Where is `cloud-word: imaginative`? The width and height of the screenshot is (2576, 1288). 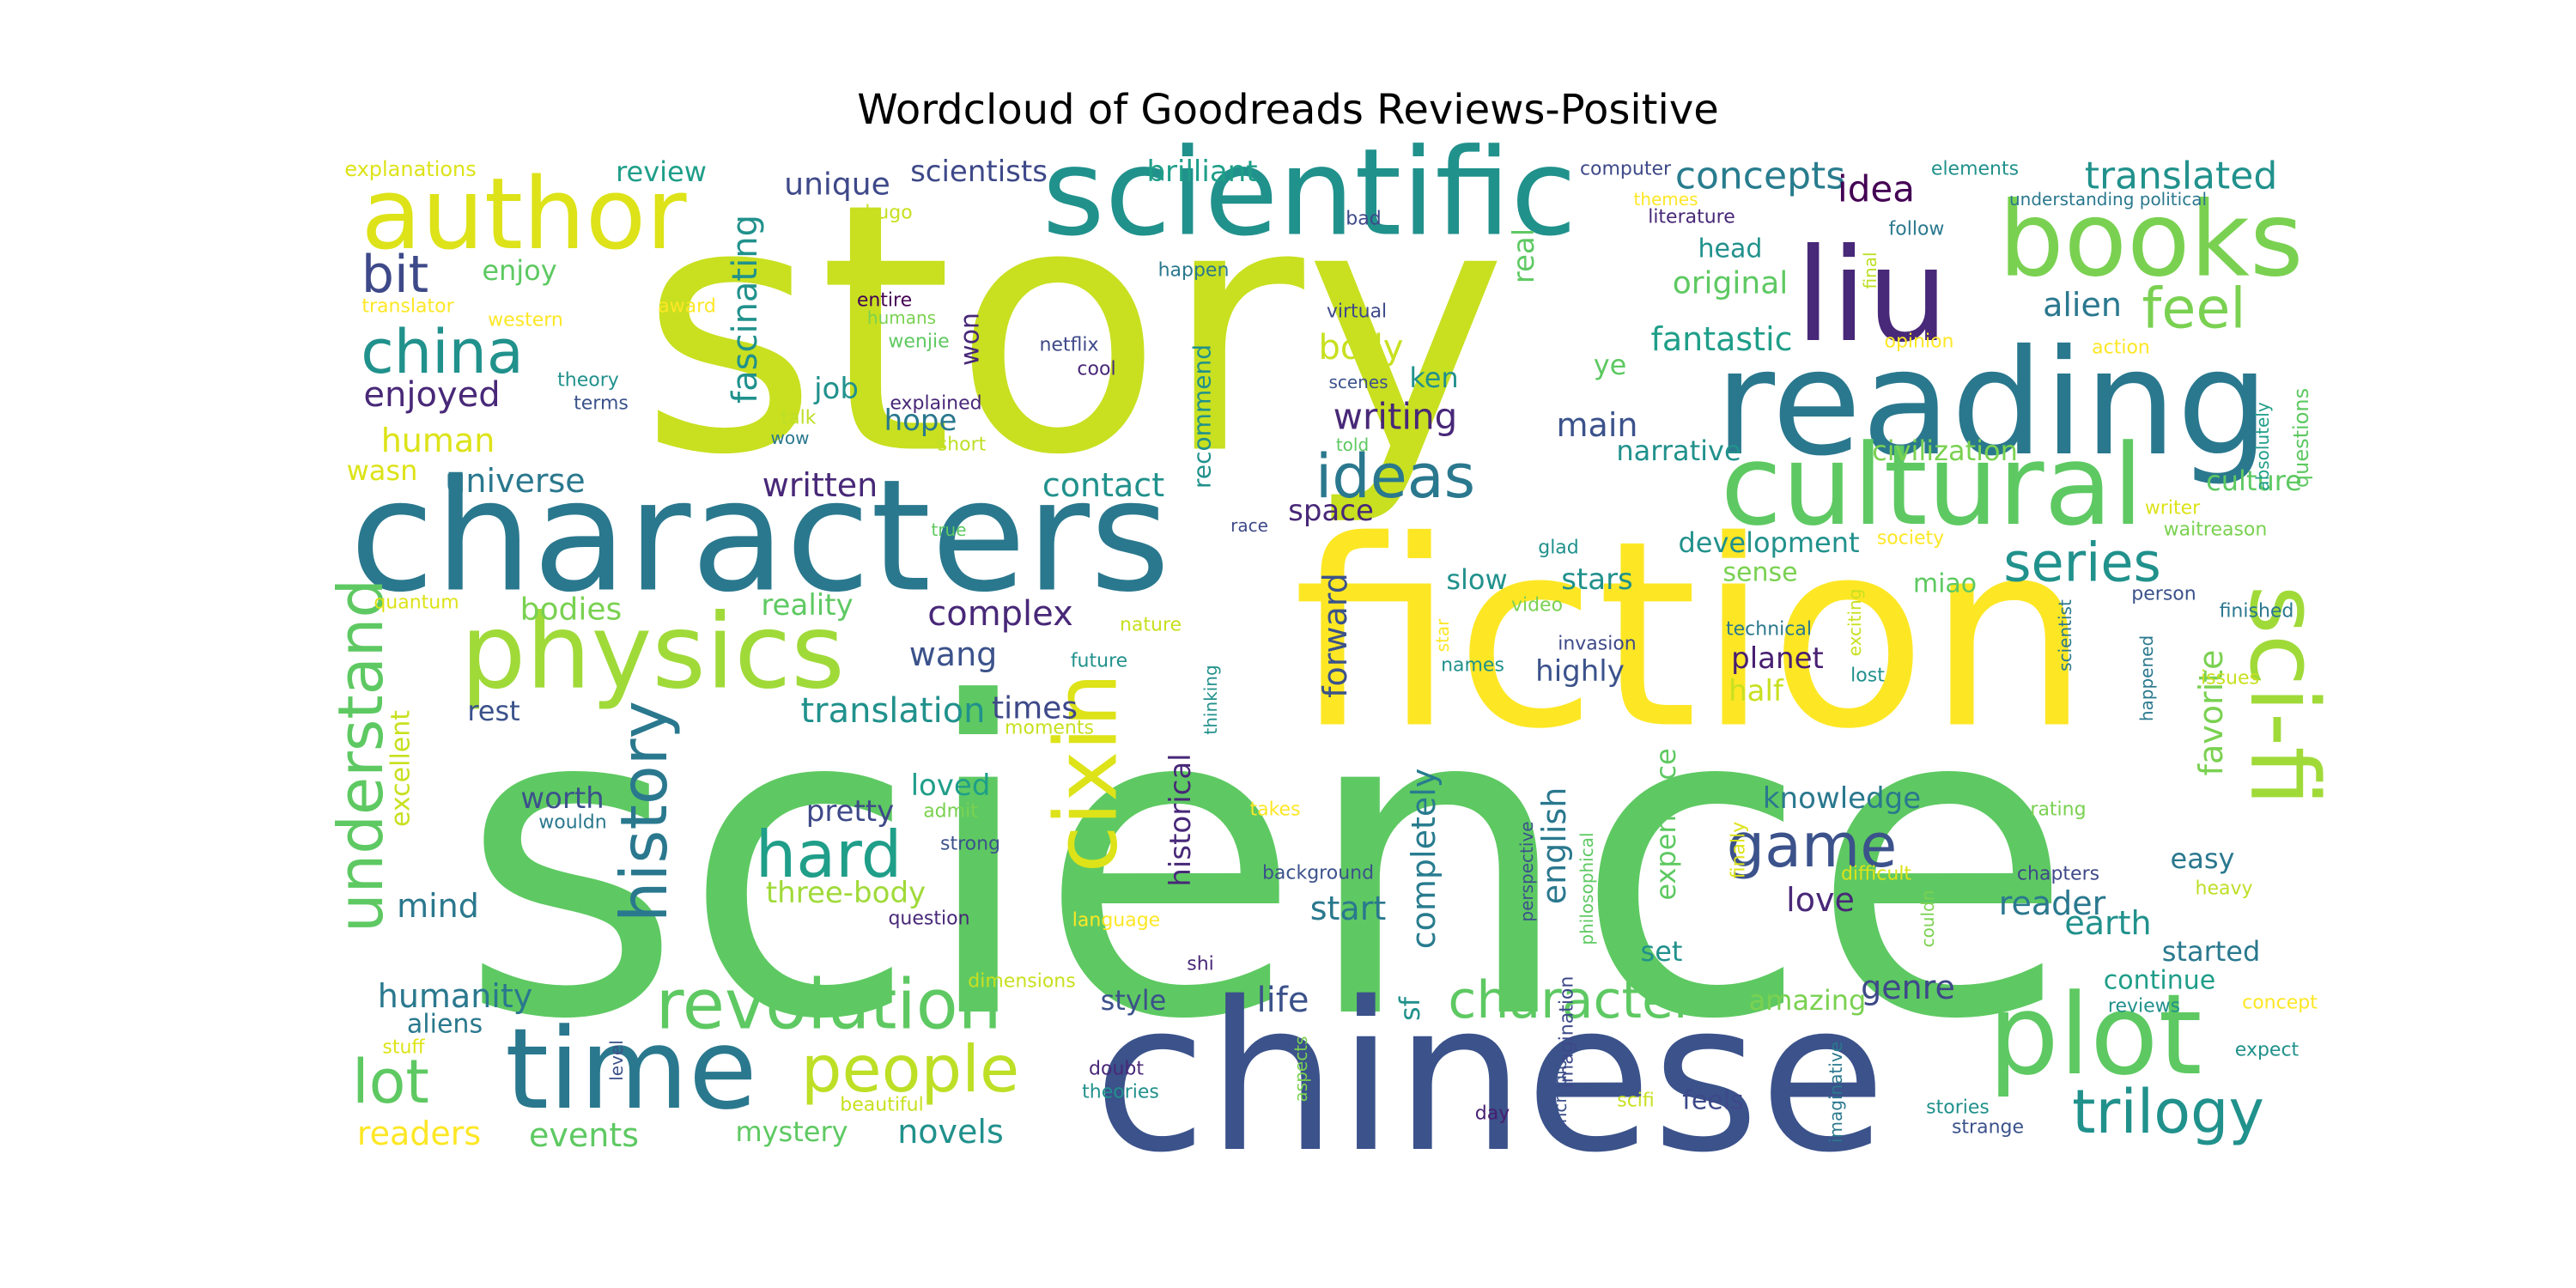
cloud-word: imaginative is located at coordinates (1836, 1092).